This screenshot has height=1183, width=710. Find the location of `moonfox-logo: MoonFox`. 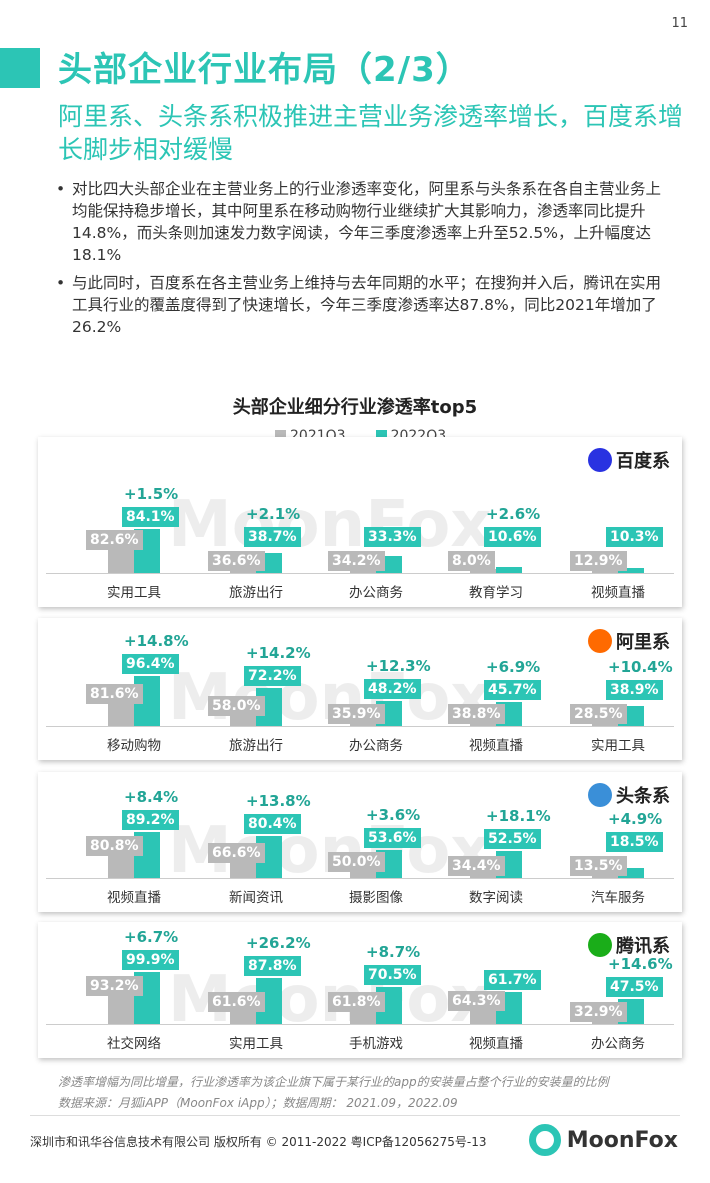

moonfox-logo: MoonFox is located at coordinates (603, 1140).